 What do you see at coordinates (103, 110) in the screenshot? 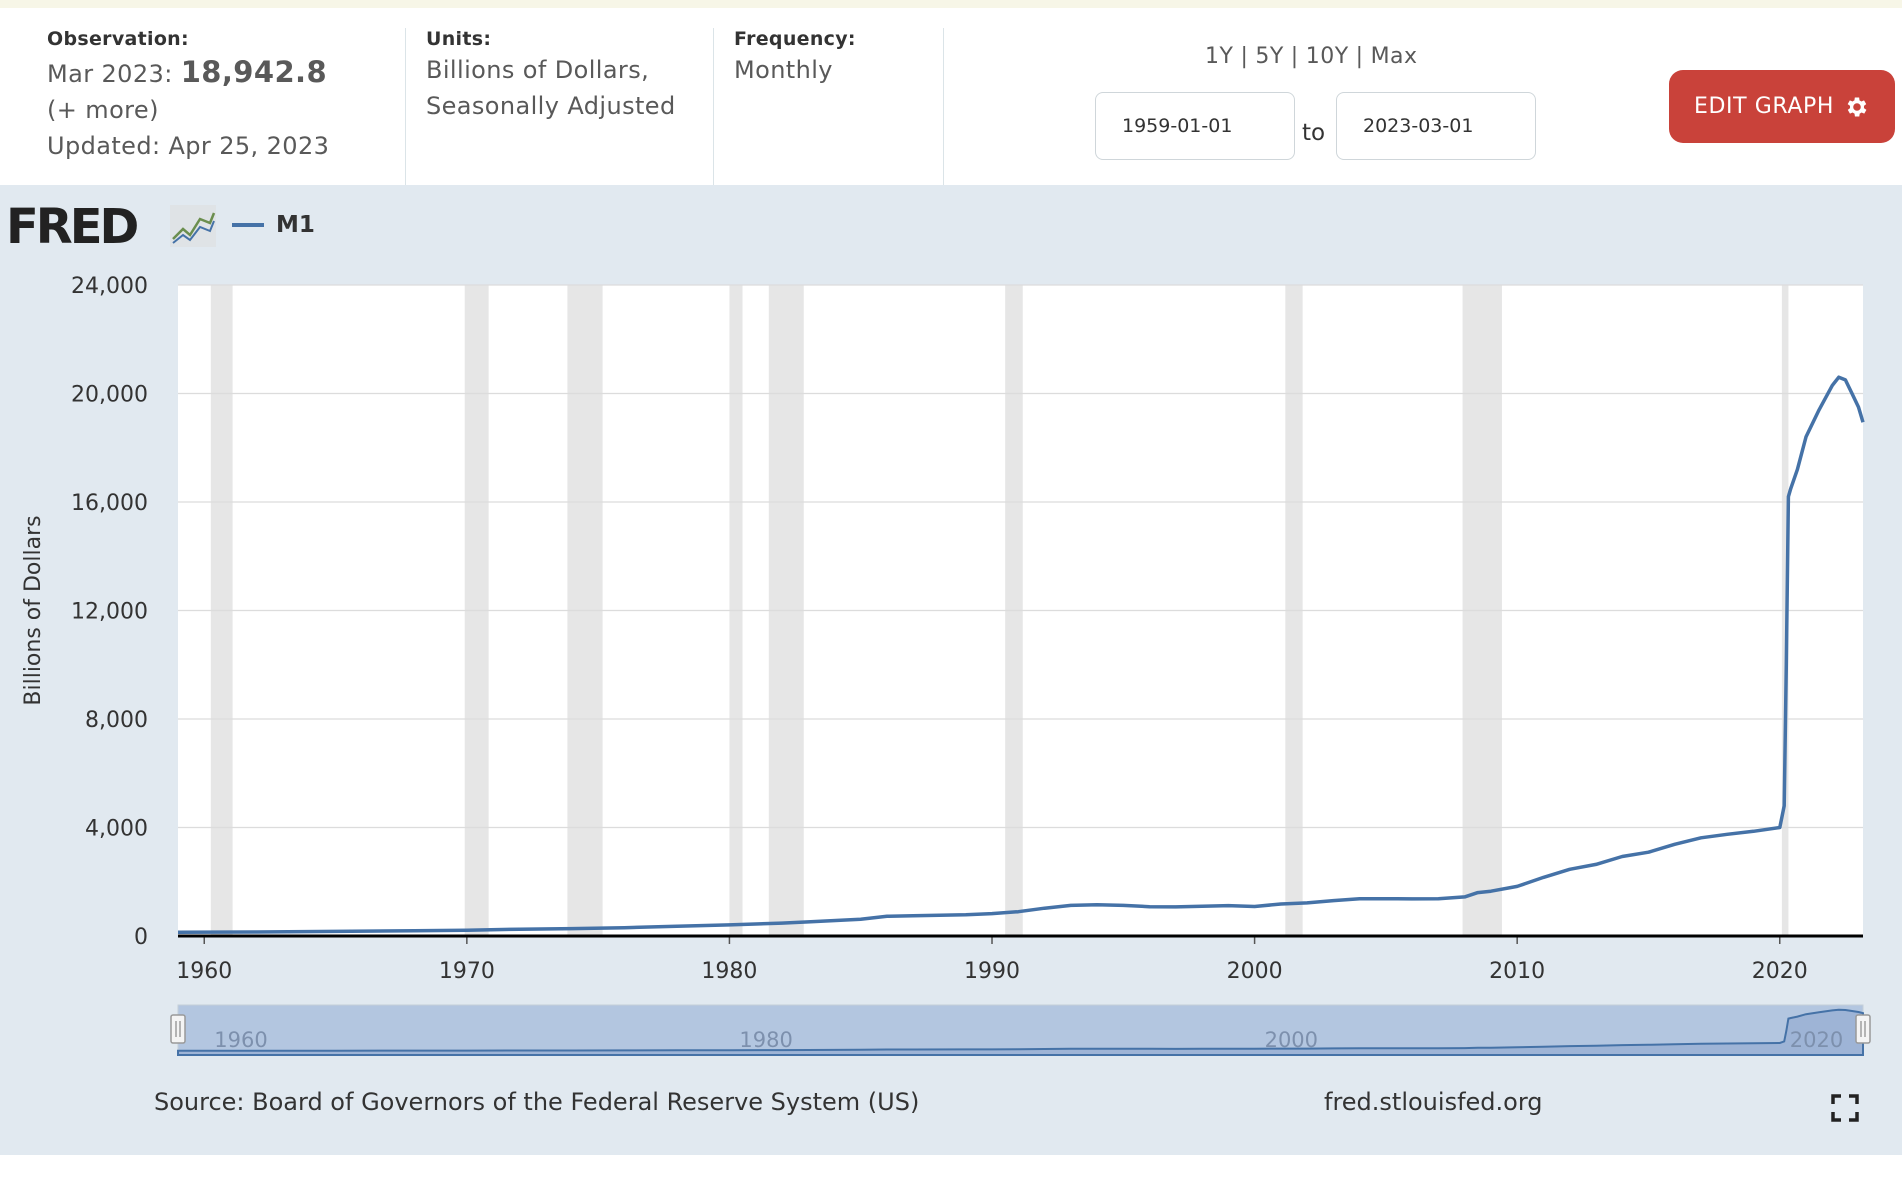
I see `more-observations-link: (+ more)` at bounding box center [103, 110].